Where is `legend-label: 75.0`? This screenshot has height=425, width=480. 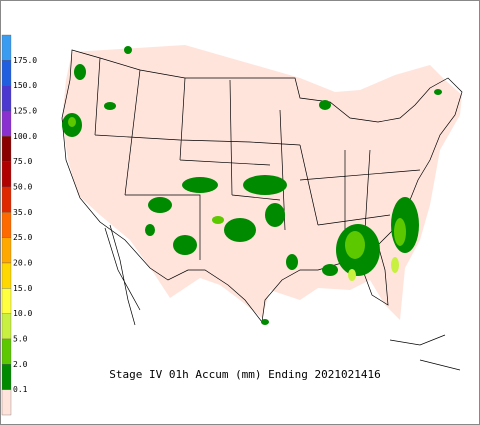 legend-label: 75.0 is located at coordinates (22, 161).